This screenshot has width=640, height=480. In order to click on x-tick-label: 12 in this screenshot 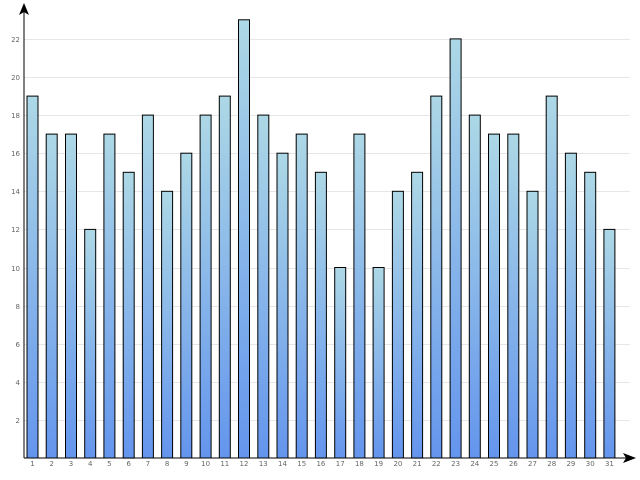, I will do `click(244, 464)`.